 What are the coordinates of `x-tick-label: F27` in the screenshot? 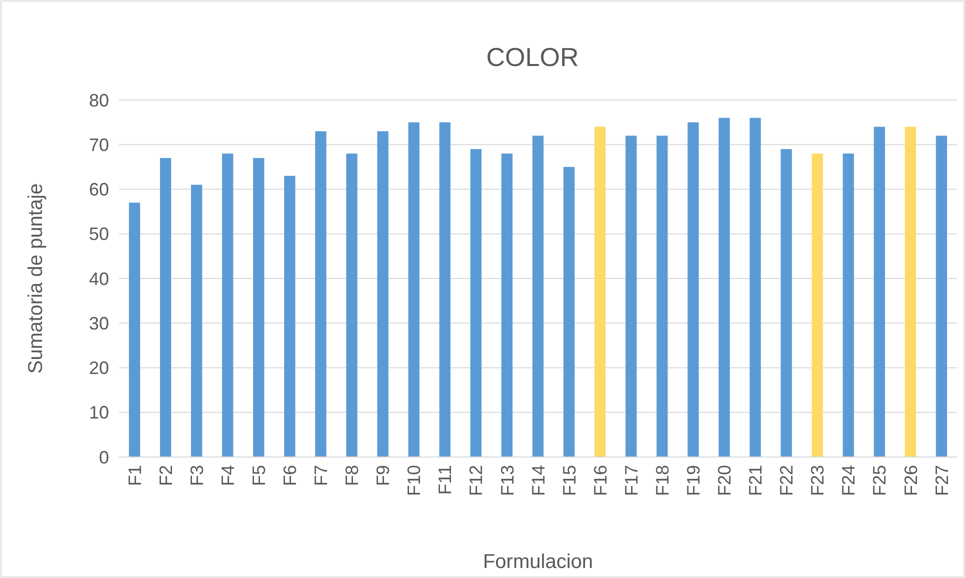 It's located at (942, 480).